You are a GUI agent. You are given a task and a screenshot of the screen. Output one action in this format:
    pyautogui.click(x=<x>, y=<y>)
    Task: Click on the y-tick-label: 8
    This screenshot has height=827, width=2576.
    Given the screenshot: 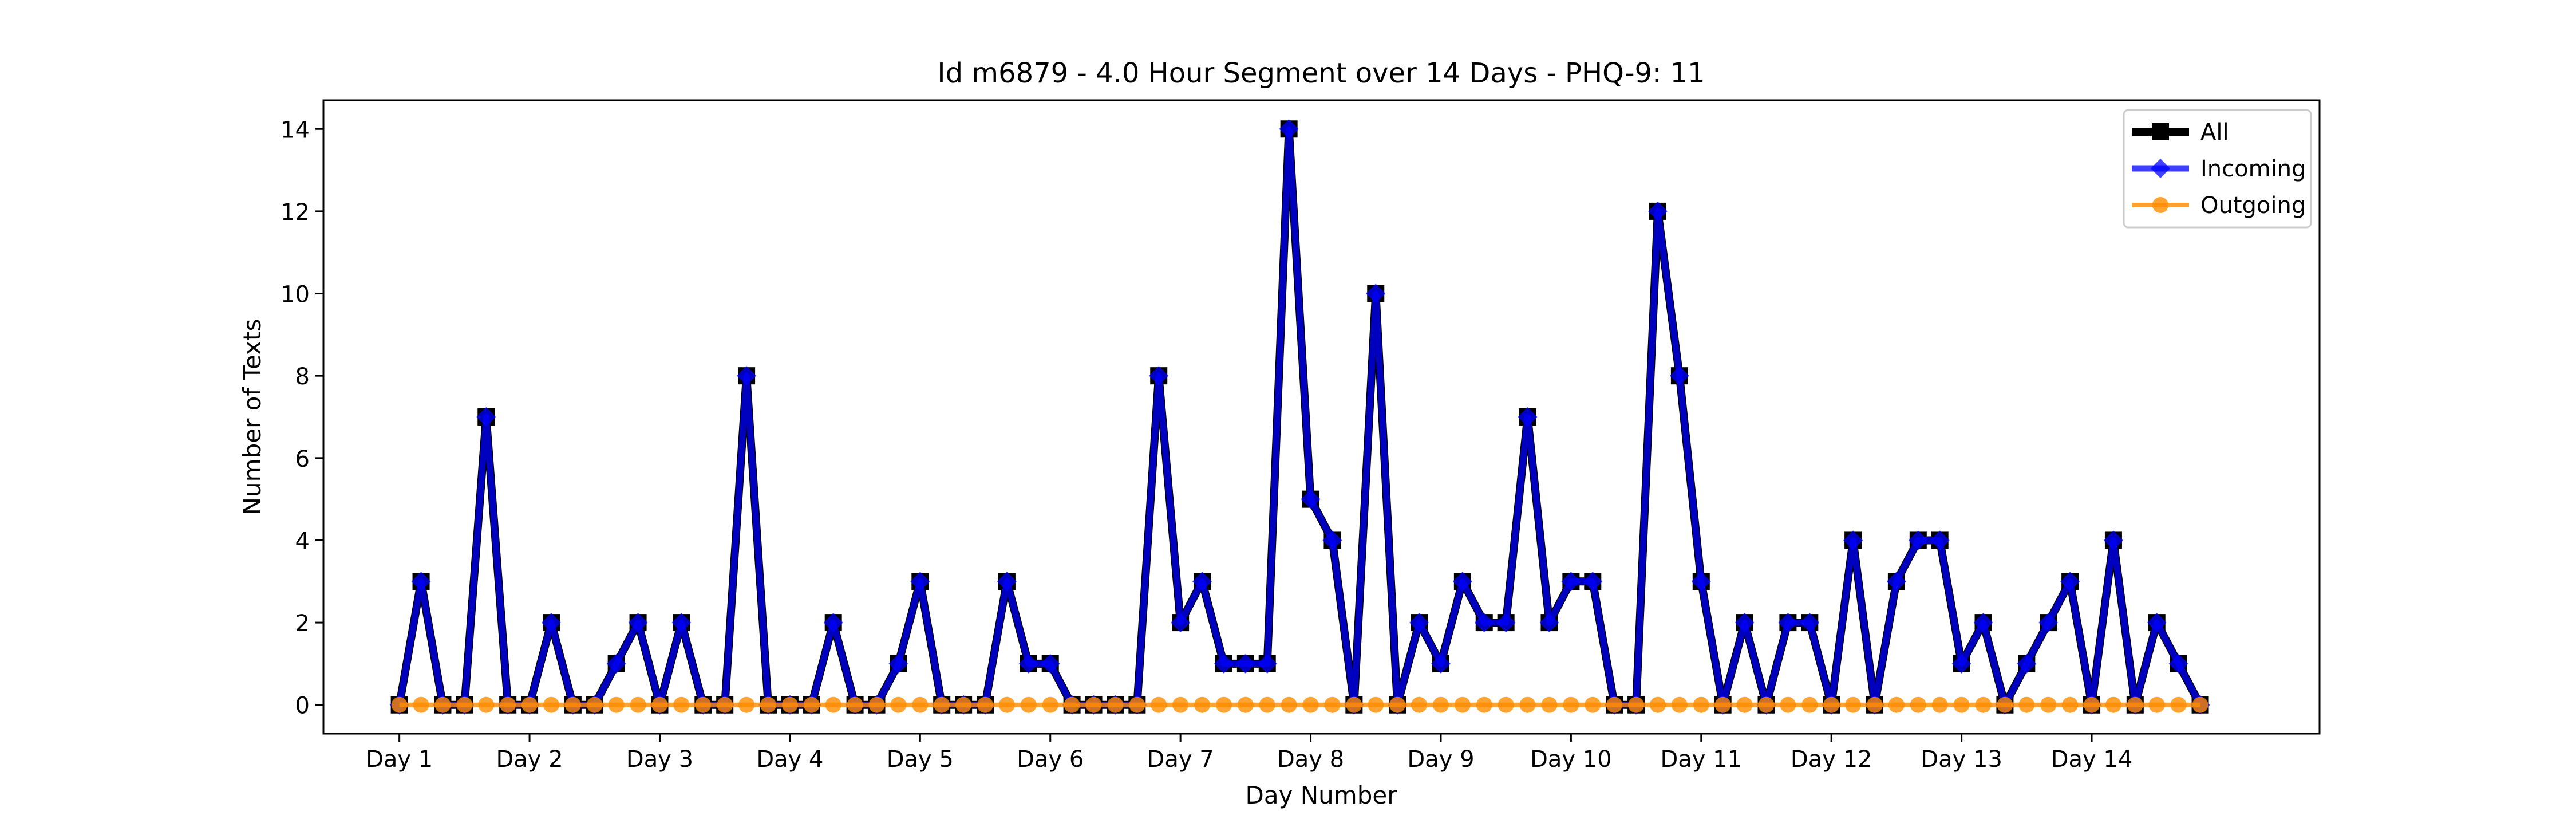 What is the action you would take?
    pyautogui.click(x=302, y=377)
    